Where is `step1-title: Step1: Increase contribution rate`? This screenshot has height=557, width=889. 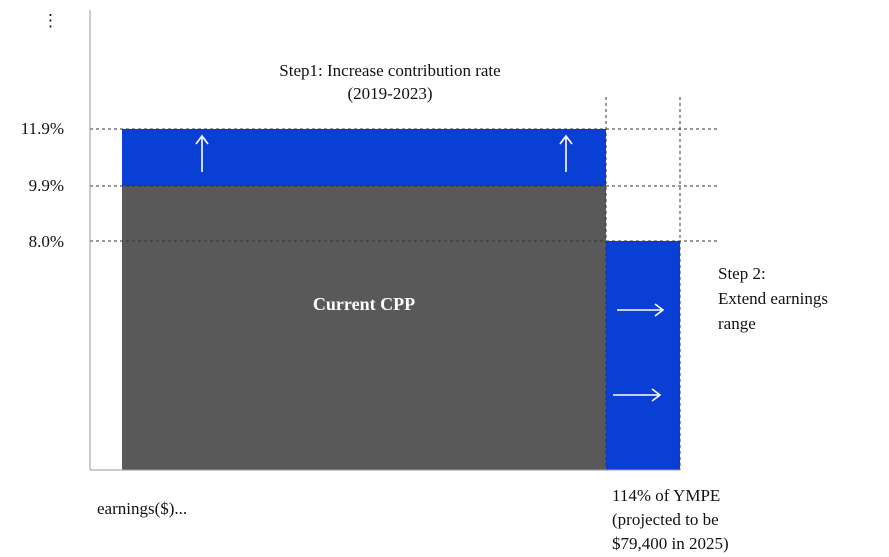 step1-title: Step1: Increase contribution rate is located at coordinates (389, 70).